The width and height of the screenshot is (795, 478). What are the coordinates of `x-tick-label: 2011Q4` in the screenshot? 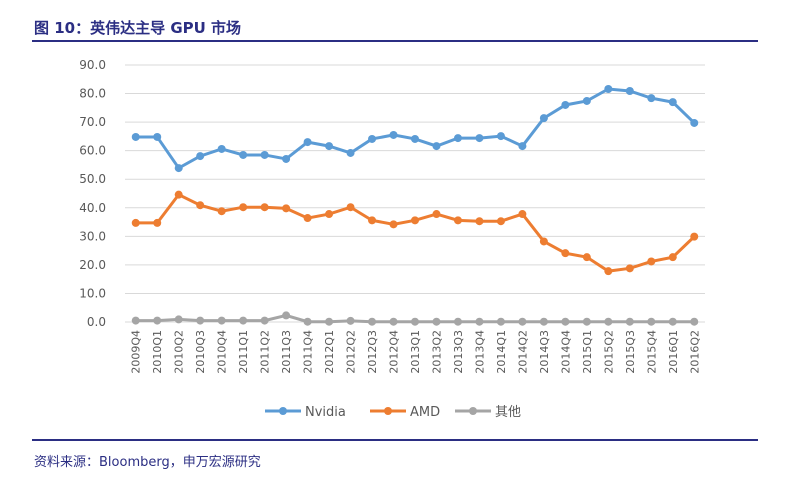 It's located at (308, 352).